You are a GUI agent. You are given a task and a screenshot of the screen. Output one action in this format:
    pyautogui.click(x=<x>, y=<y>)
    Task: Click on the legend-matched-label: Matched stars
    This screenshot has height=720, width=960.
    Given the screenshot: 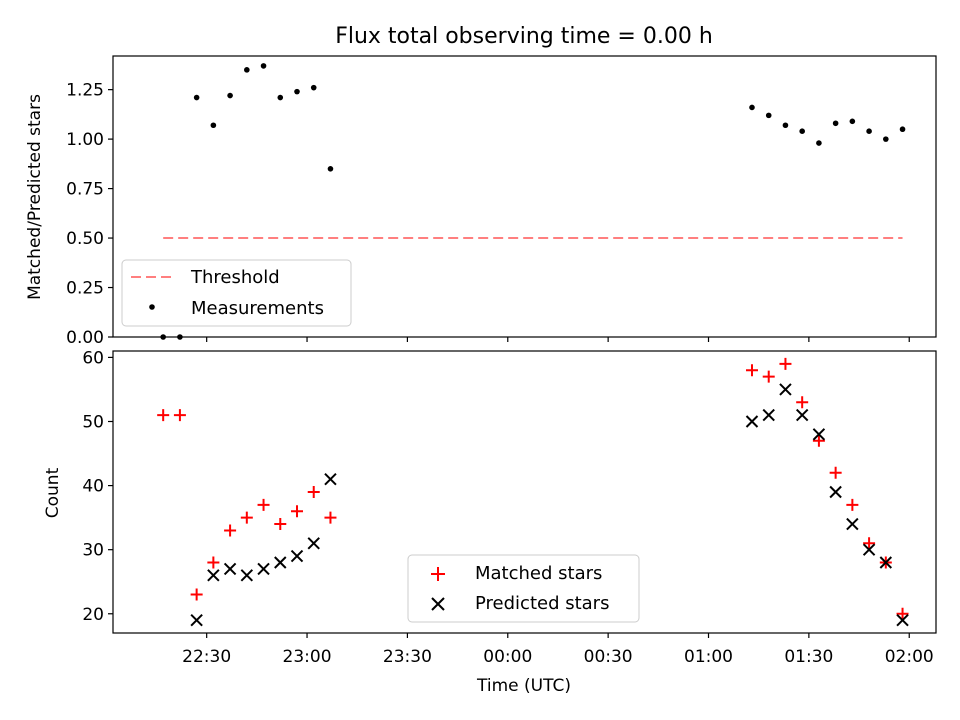 What is the action you would take?
    pyautogui.click(x=538, y=573)
    